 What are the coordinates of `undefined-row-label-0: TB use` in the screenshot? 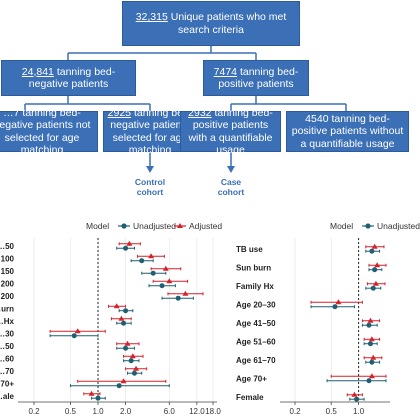 It's located at (249, 249).